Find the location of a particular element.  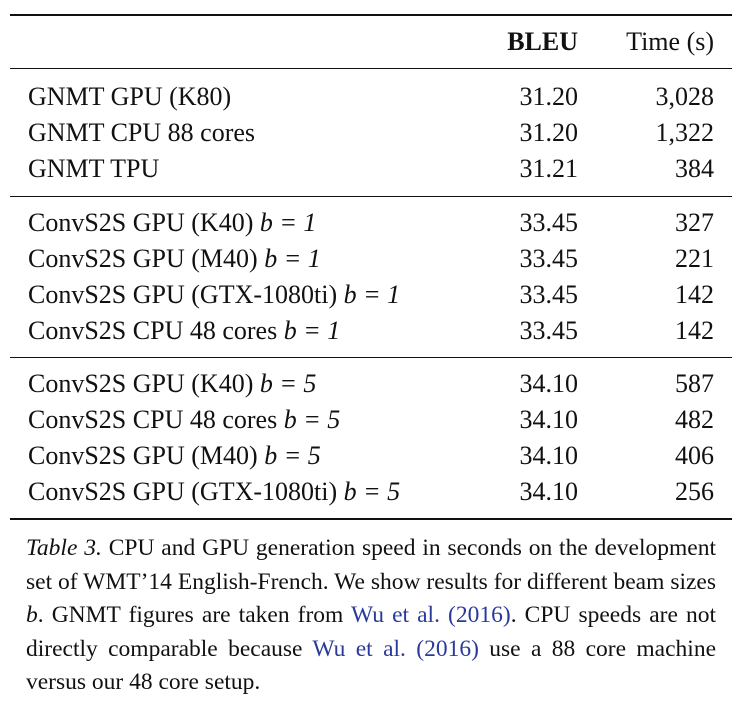

bleu-cell: 31.21 is located at coordinates (549, 168).